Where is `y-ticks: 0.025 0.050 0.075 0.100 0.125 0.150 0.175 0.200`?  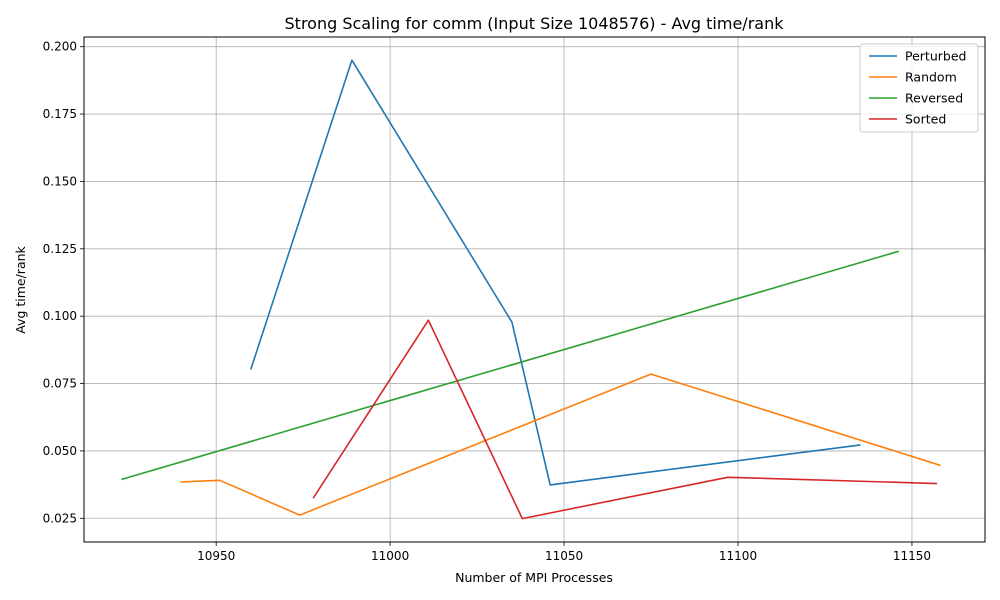
y-ticks: 0.025 0.050 0.075 0.100 0.125 0.150 0.175 0.200 is located at coordinates (63, 282).